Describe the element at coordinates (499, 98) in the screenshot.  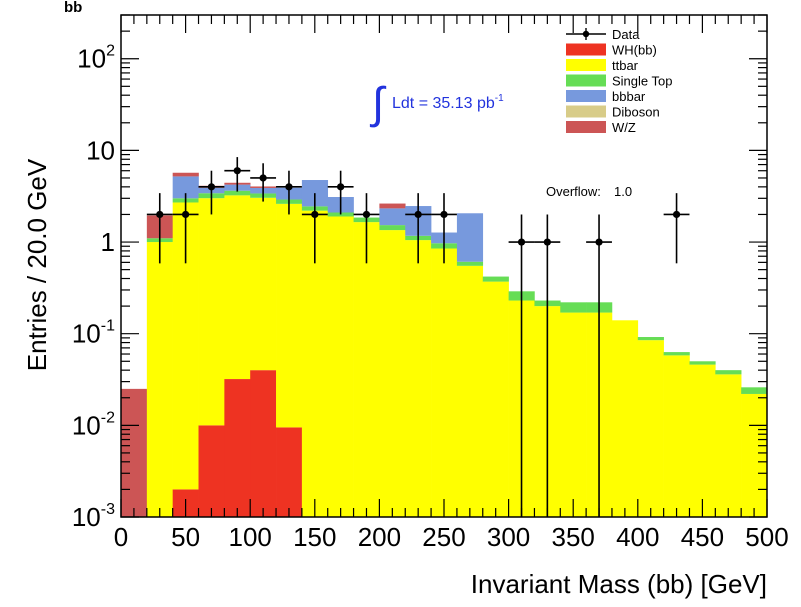
I see `luminosity-exponent: -1` at that location.